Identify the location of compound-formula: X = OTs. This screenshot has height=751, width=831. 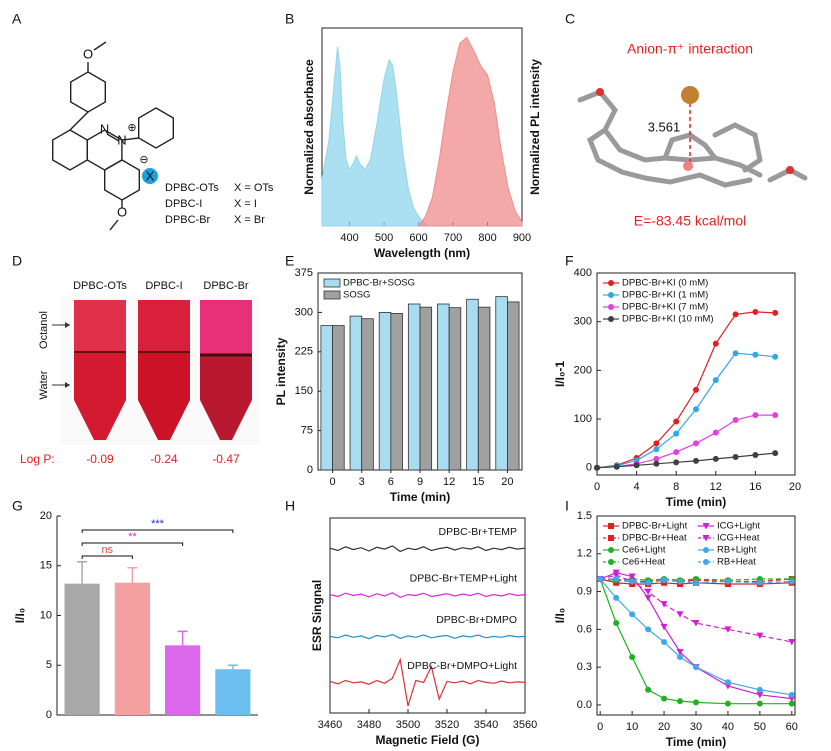
(254, 188).